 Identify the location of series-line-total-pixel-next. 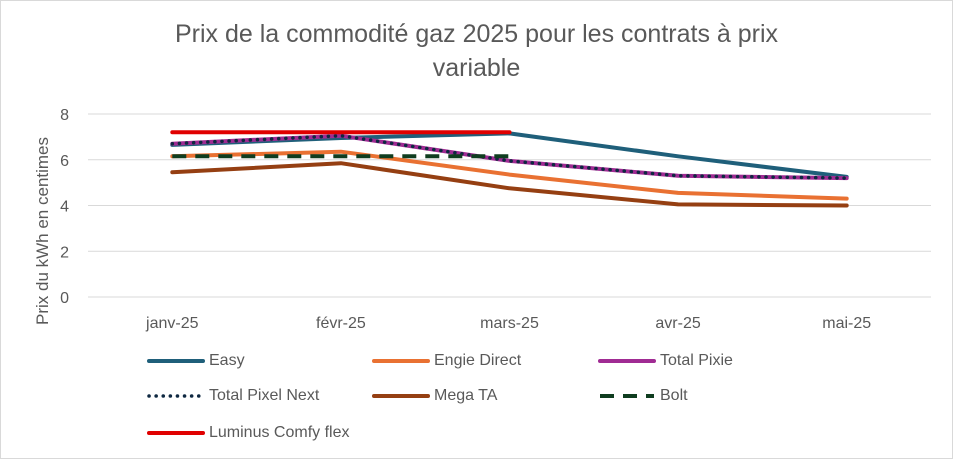
(509, 156).